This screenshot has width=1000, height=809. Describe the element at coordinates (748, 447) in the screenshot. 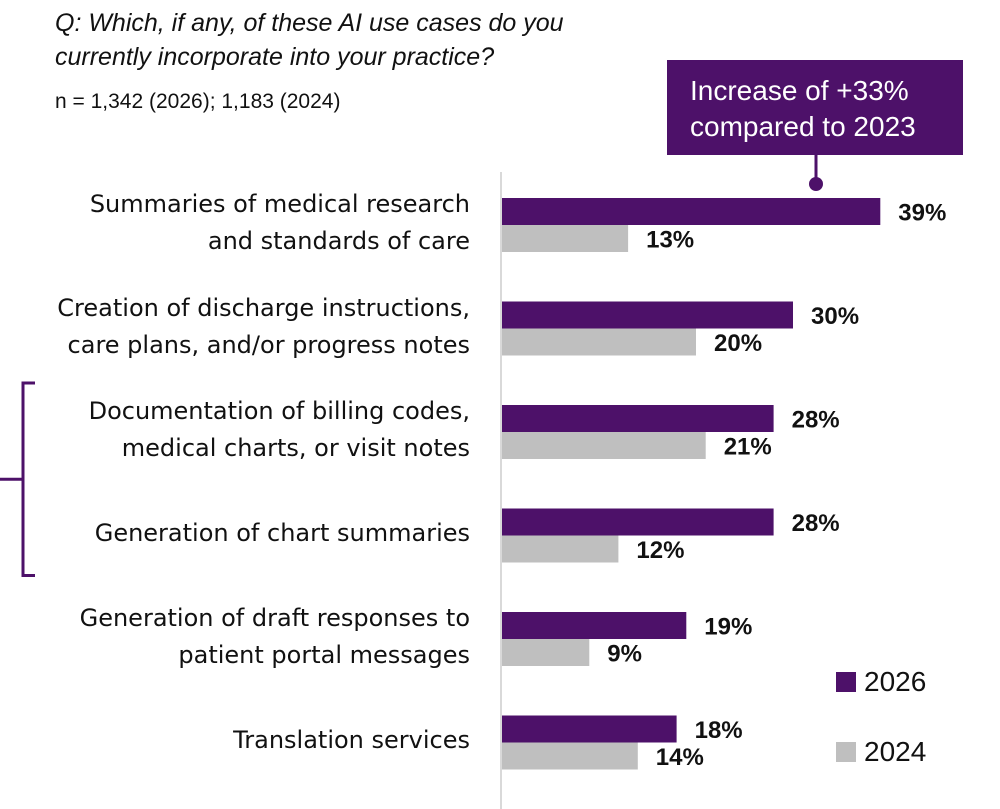

I see `data-label-2024: 21%` at that location.